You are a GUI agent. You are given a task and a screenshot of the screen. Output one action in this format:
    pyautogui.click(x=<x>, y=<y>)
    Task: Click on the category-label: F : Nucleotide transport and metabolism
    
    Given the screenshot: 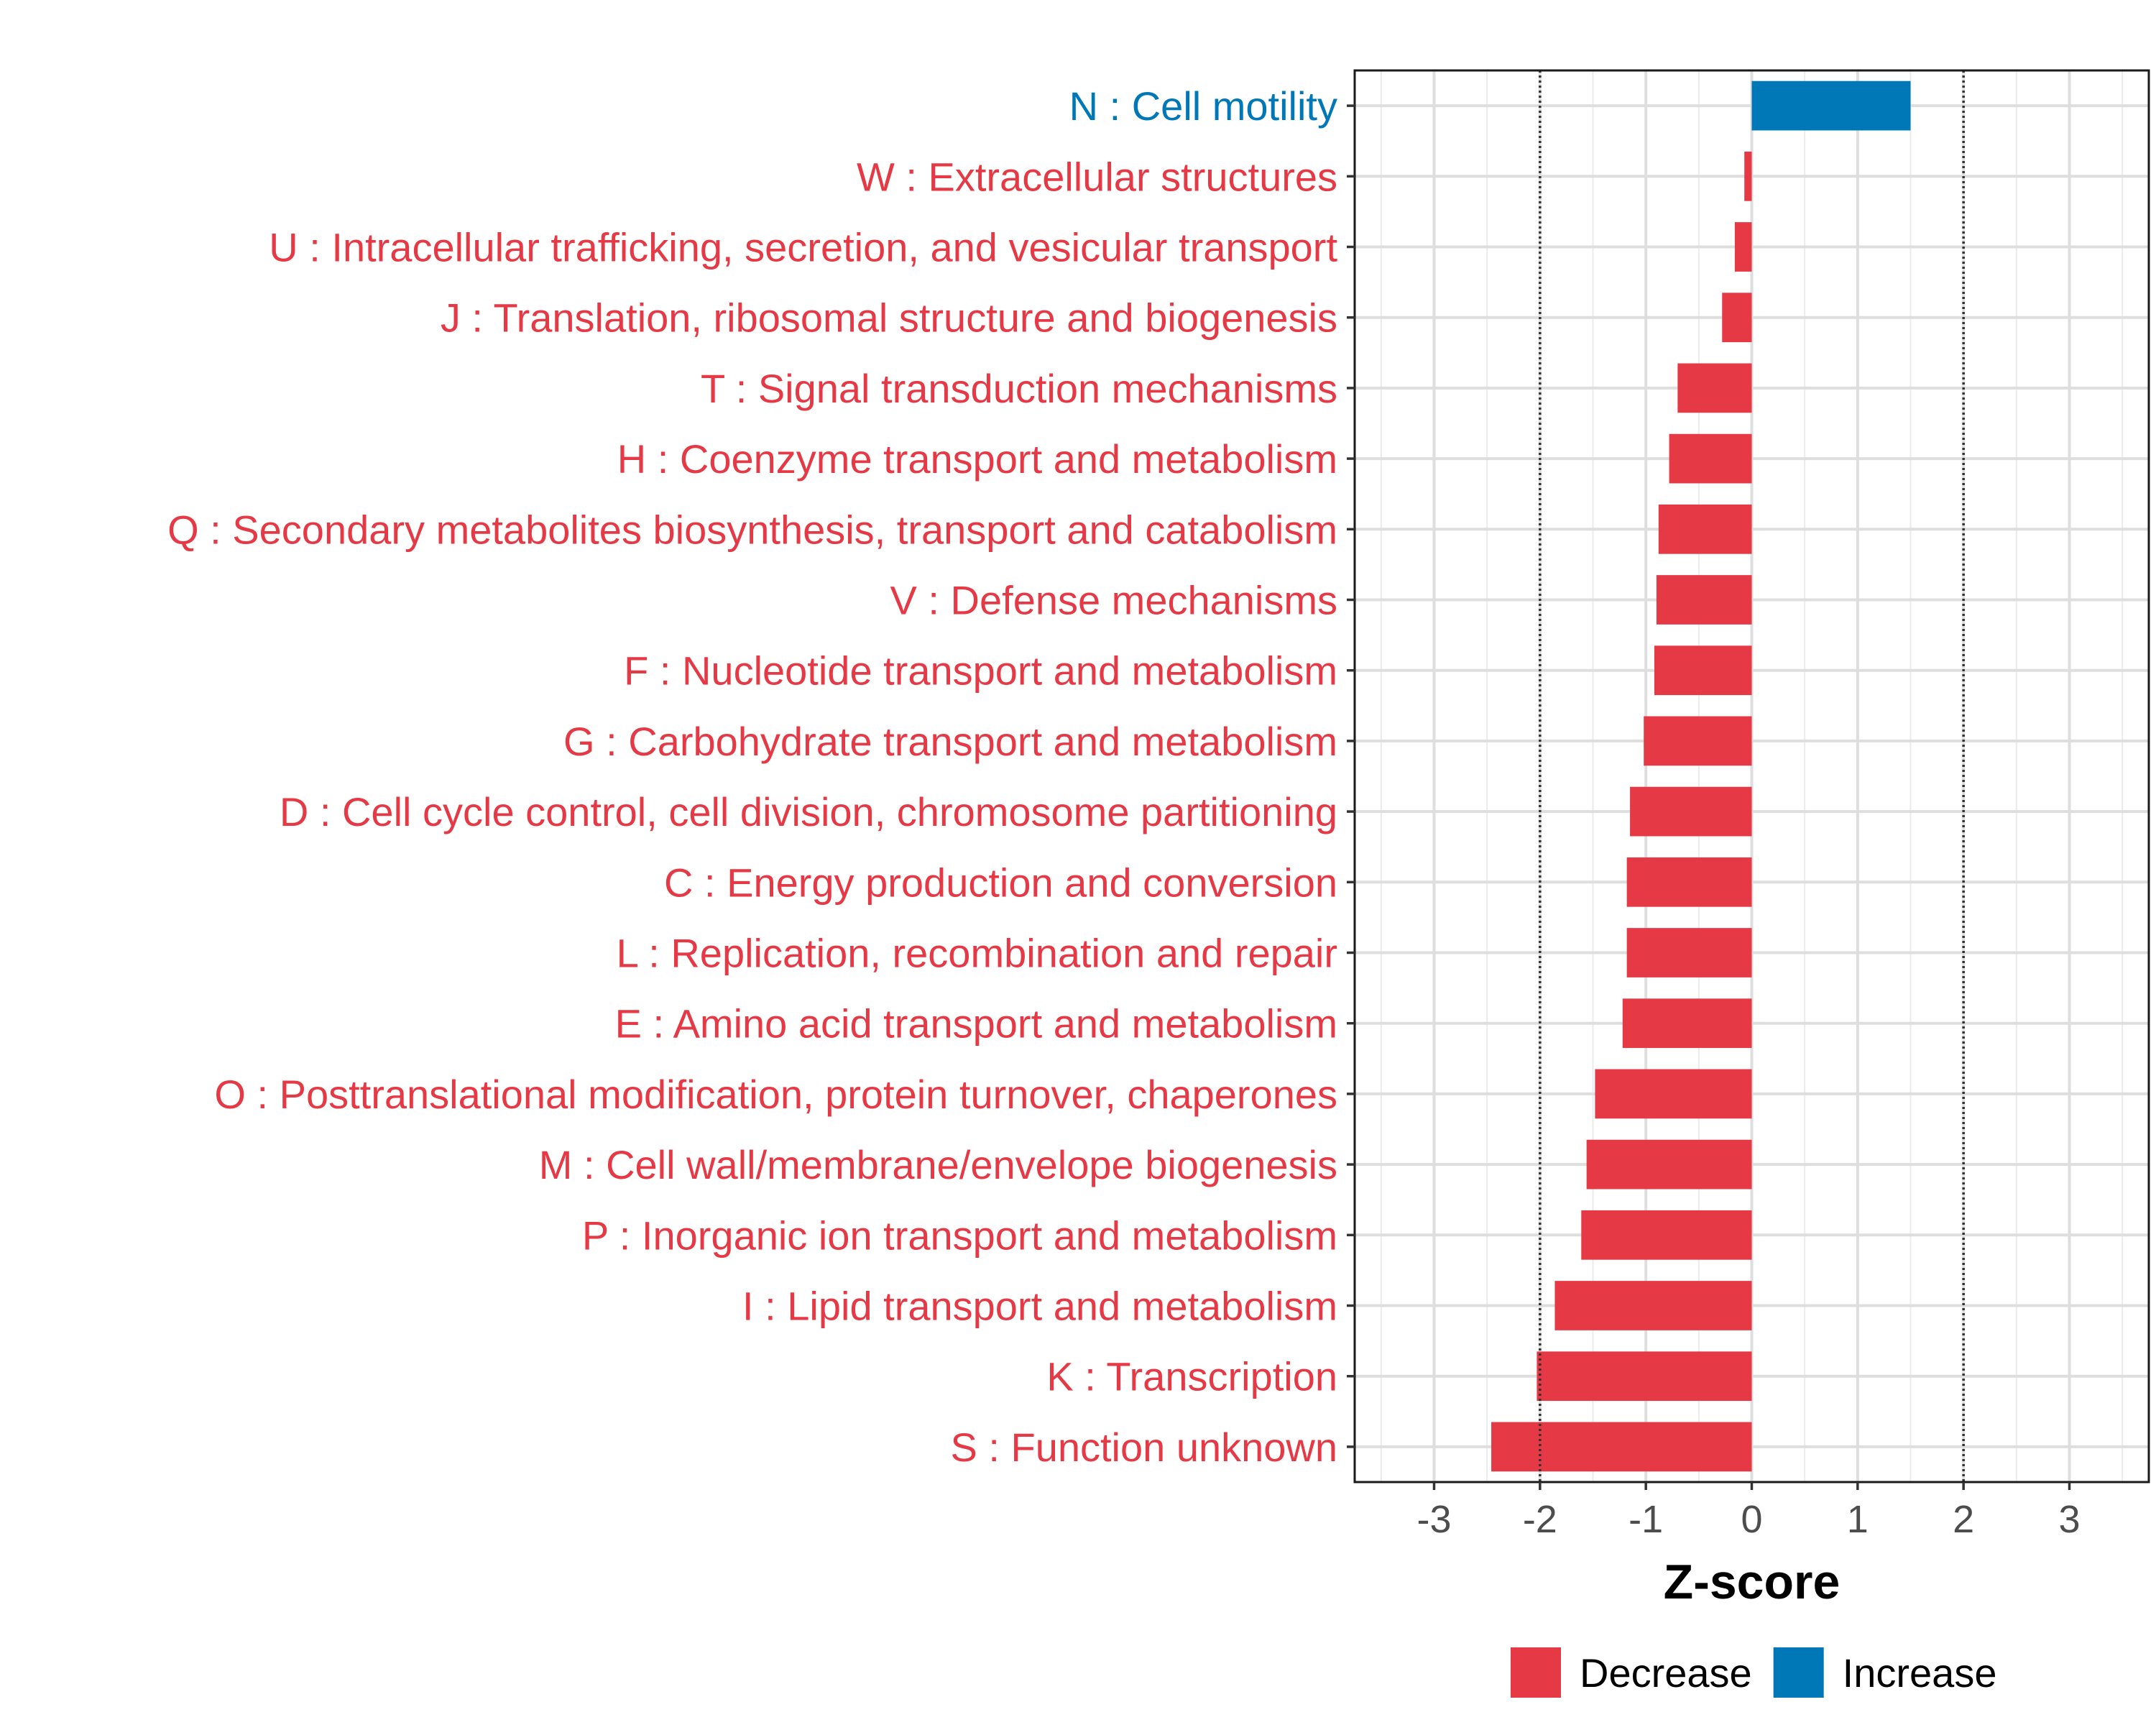 What is the action you would take?
    pyautogui.click(x=981, y=671)
    